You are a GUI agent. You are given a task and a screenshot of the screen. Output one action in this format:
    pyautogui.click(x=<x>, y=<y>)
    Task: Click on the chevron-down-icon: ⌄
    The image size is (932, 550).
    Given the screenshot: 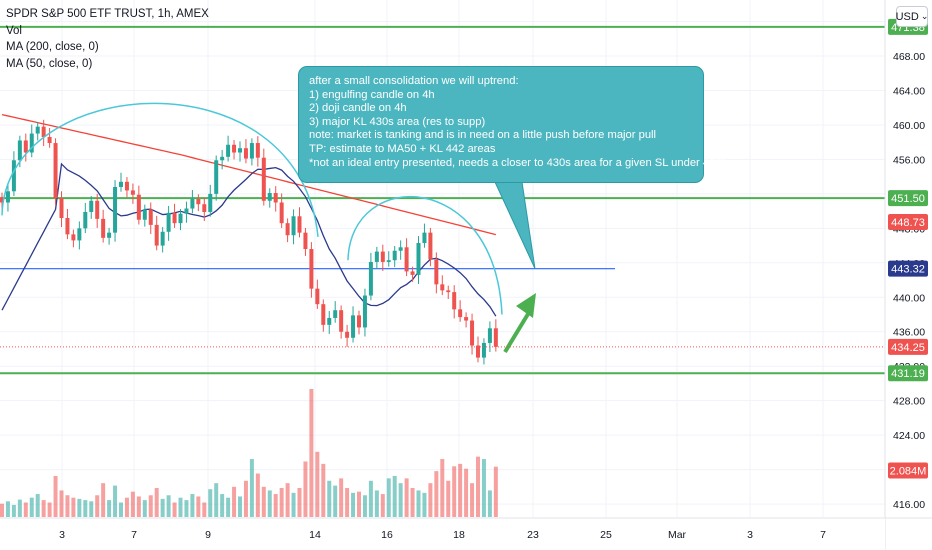 What is the action you would take?
    pyautogui.click(x=924, y=16)
    